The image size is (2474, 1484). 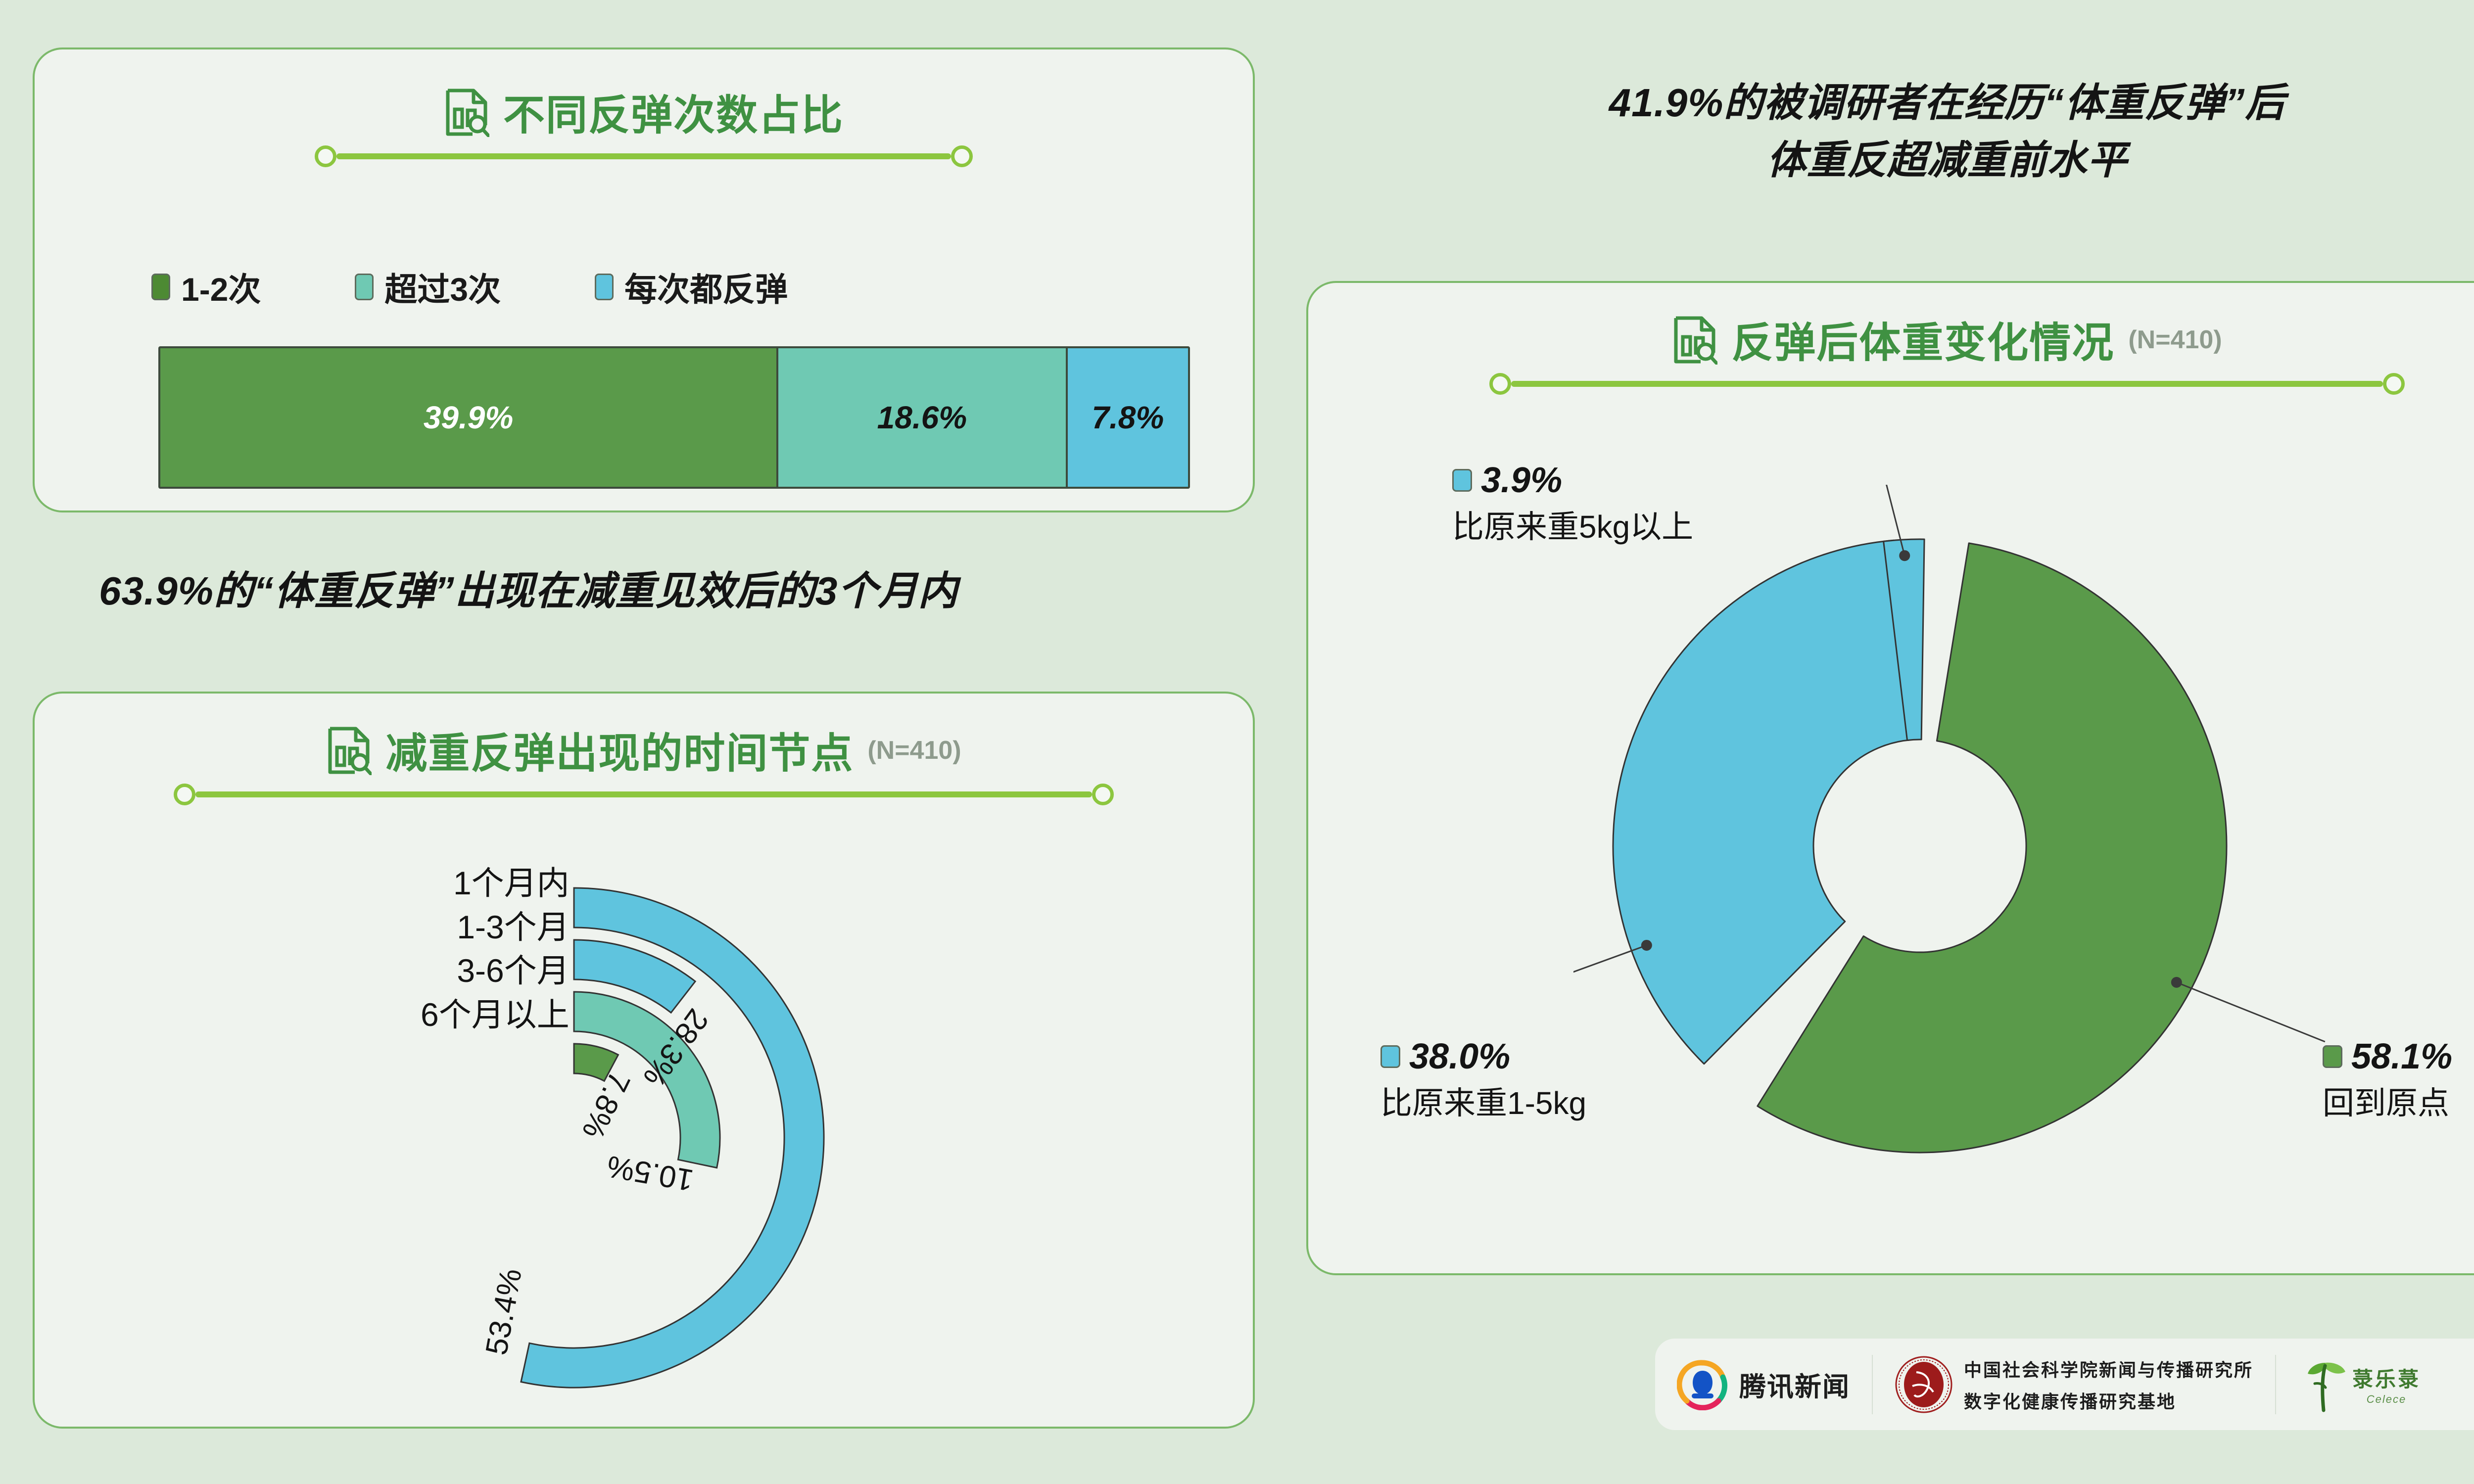 I want to click on radial-arc-value-label: 7.8%, so click(x=606, y=1105).